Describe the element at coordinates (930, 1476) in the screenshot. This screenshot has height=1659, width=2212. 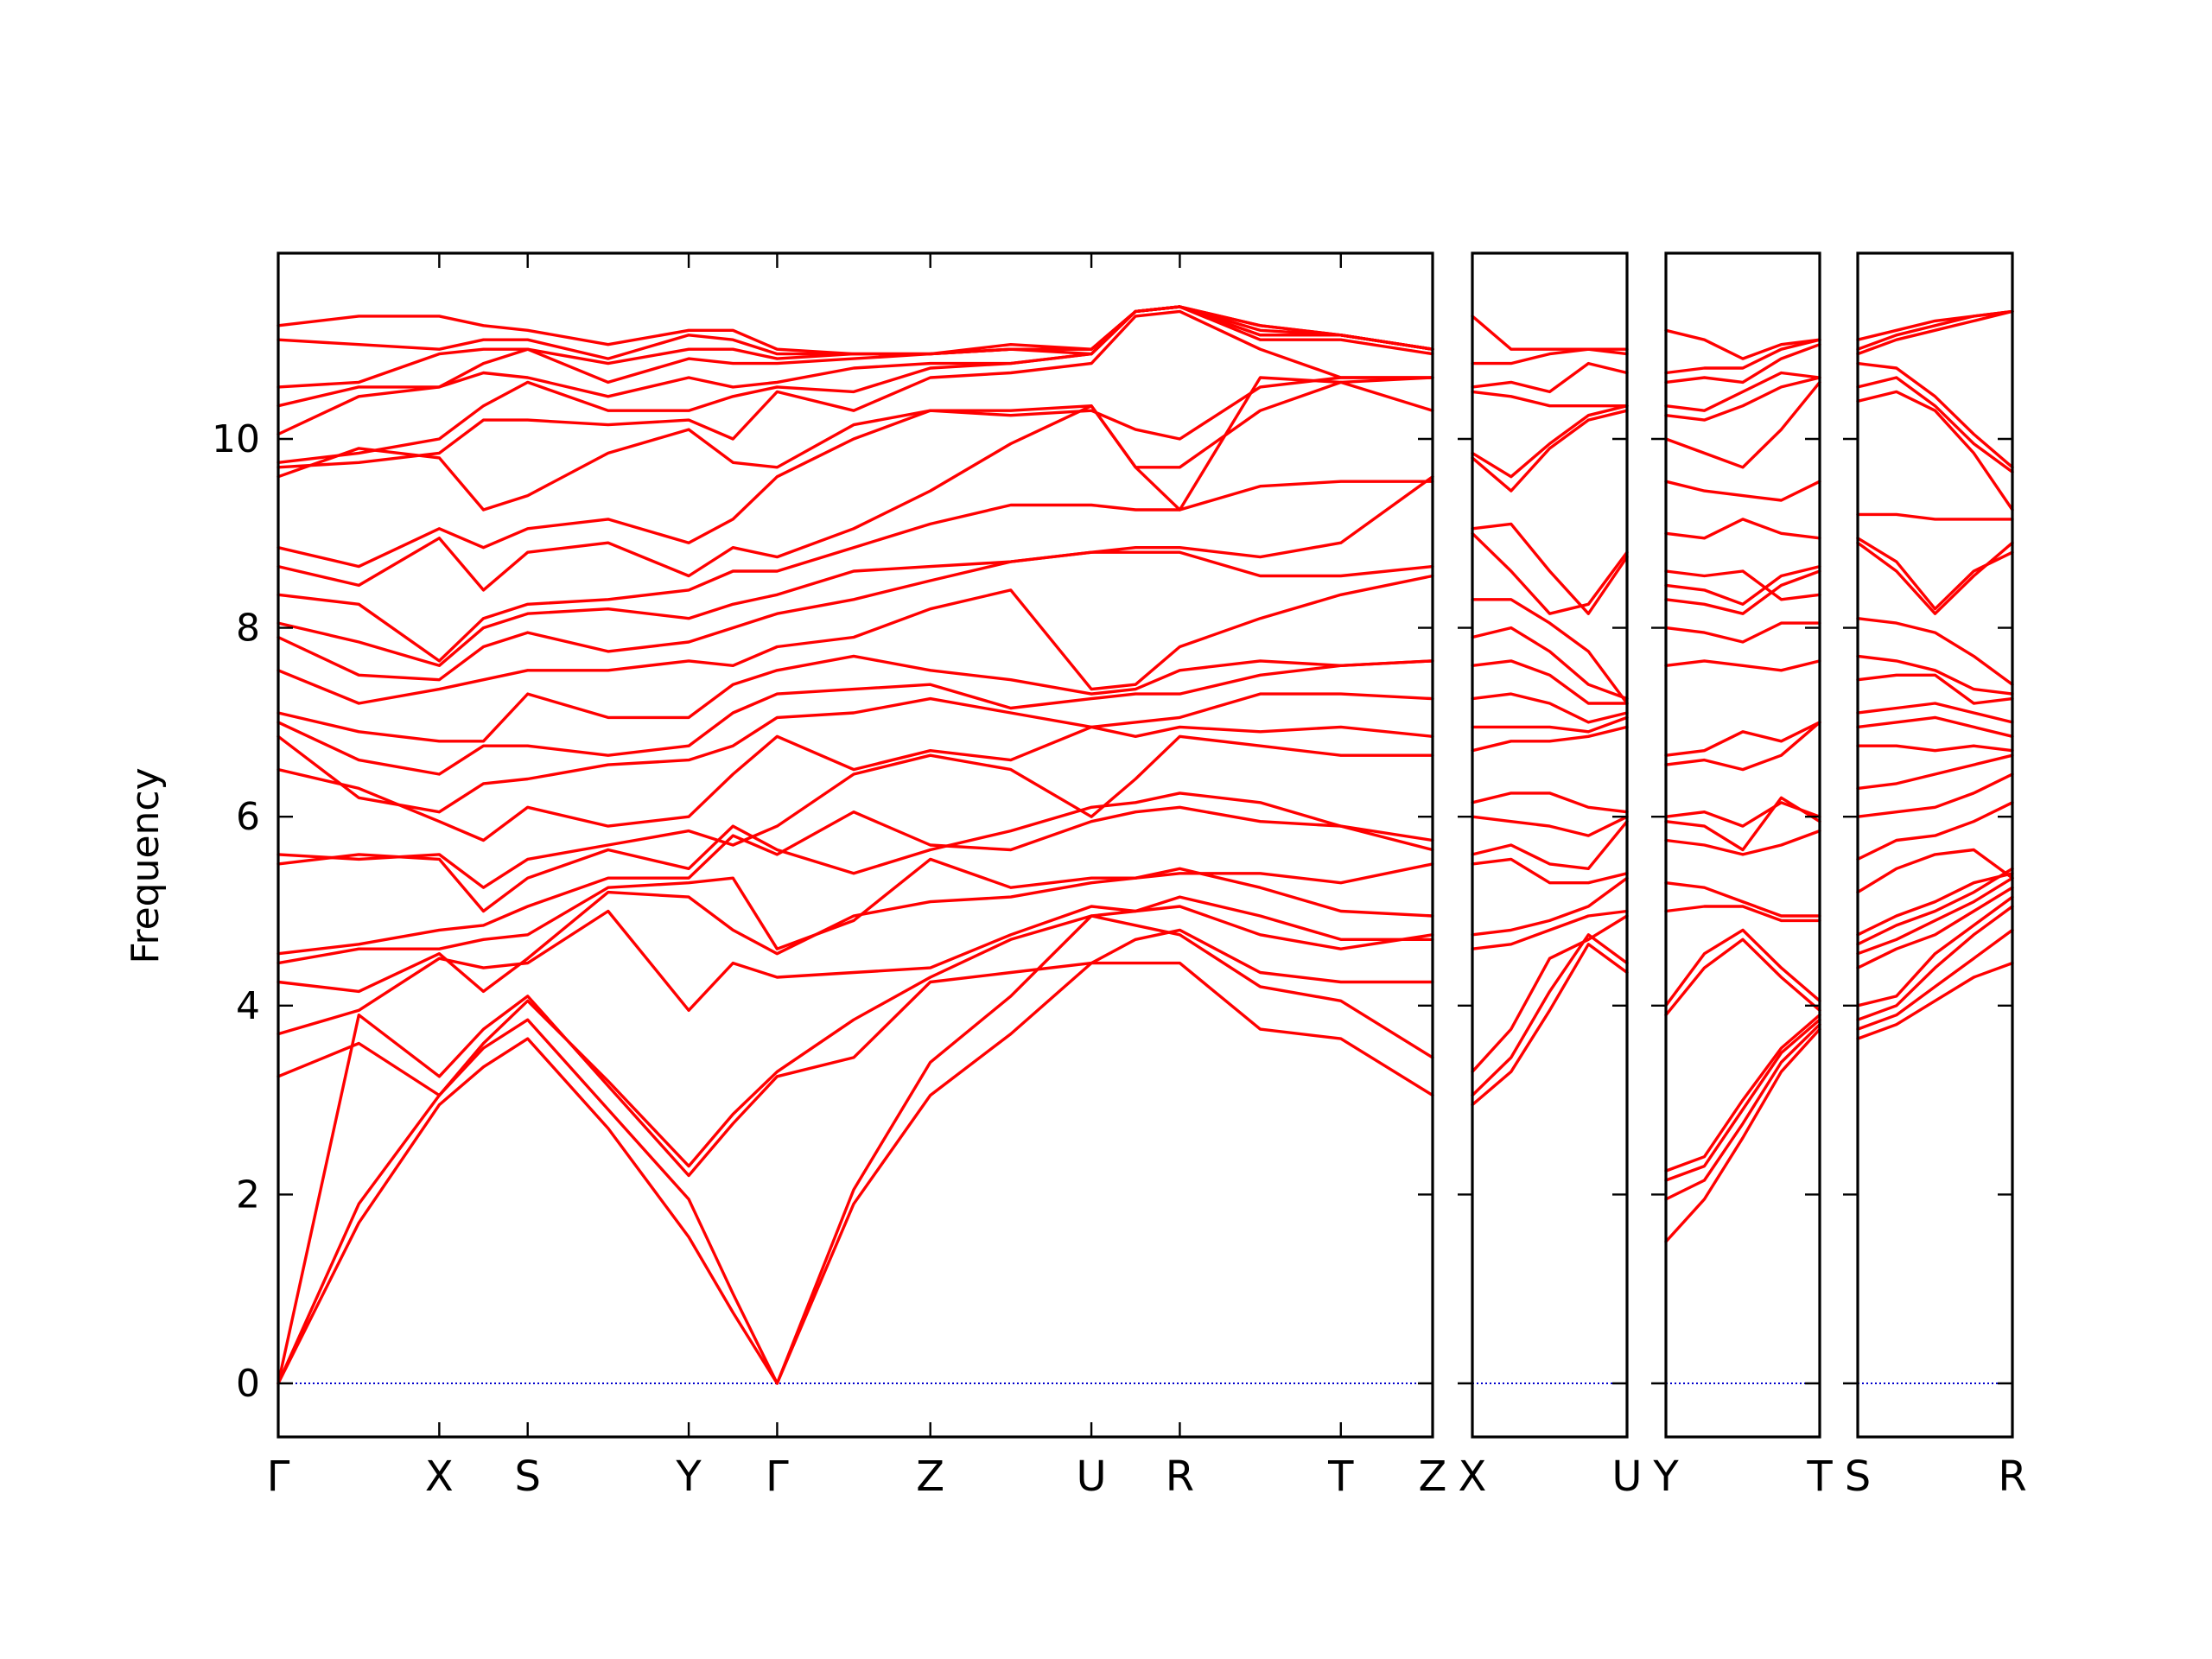
I see `high-symmetry-label: Z` at that location.